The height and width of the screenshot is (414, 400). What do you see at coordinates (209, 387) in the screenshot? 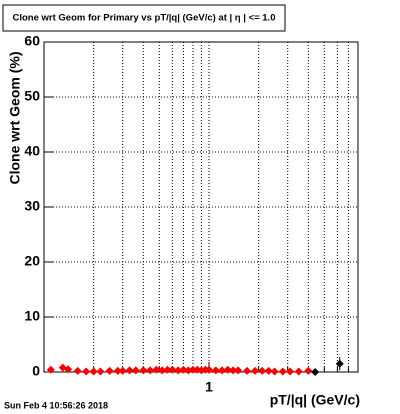
I see `x-tick-label: 1` at bounding box center [209, 387].